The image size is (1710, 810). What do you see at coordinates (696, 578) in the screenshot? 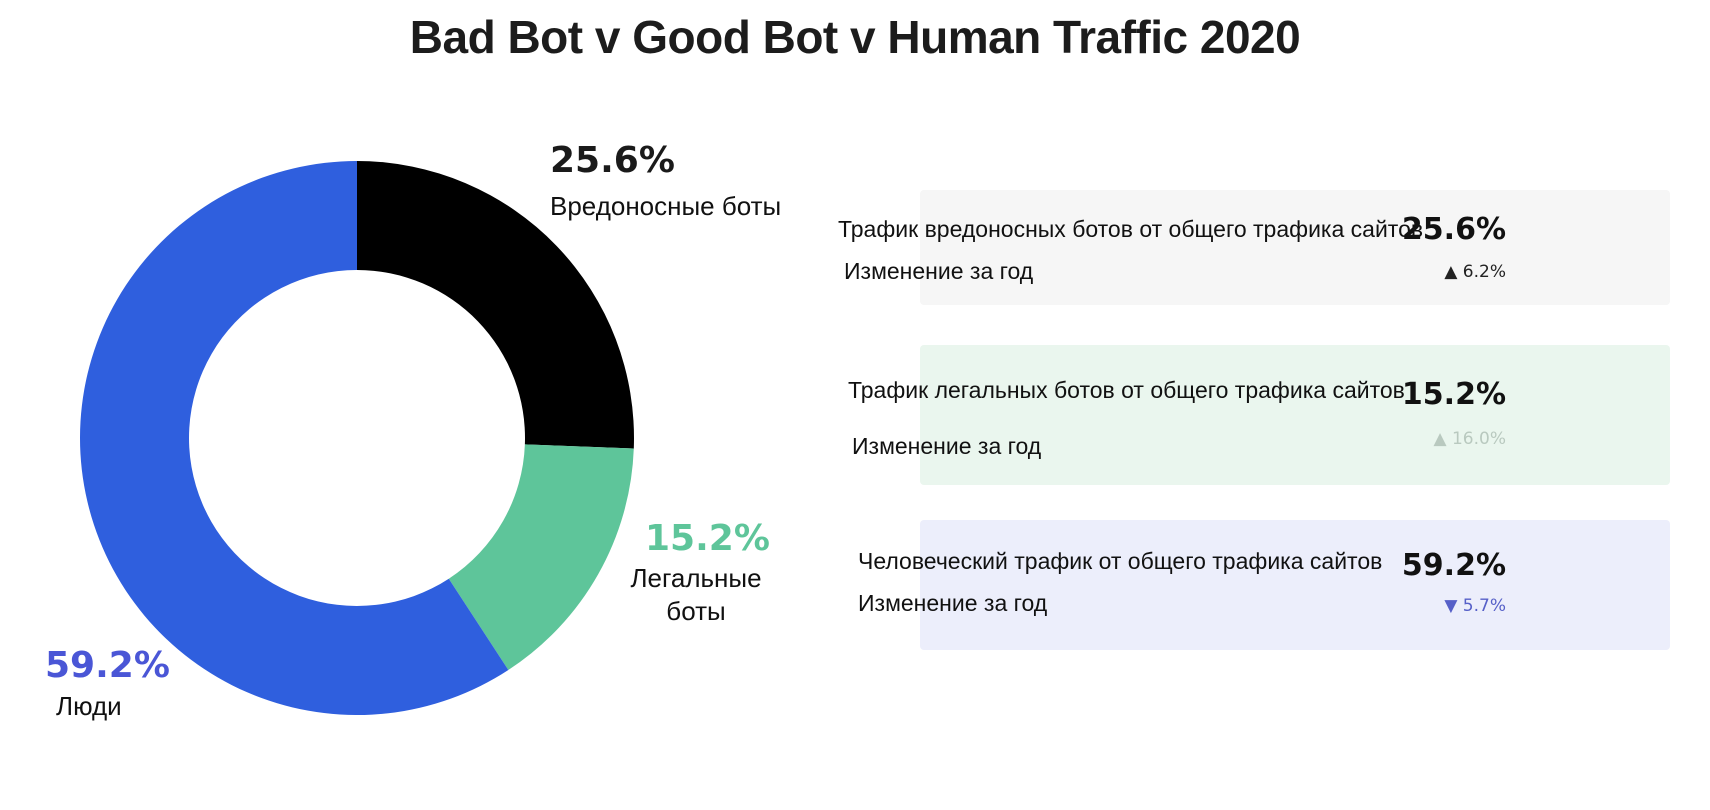
I see `good-bots-label-line1: Легальные` at bounding box center [696, 578].